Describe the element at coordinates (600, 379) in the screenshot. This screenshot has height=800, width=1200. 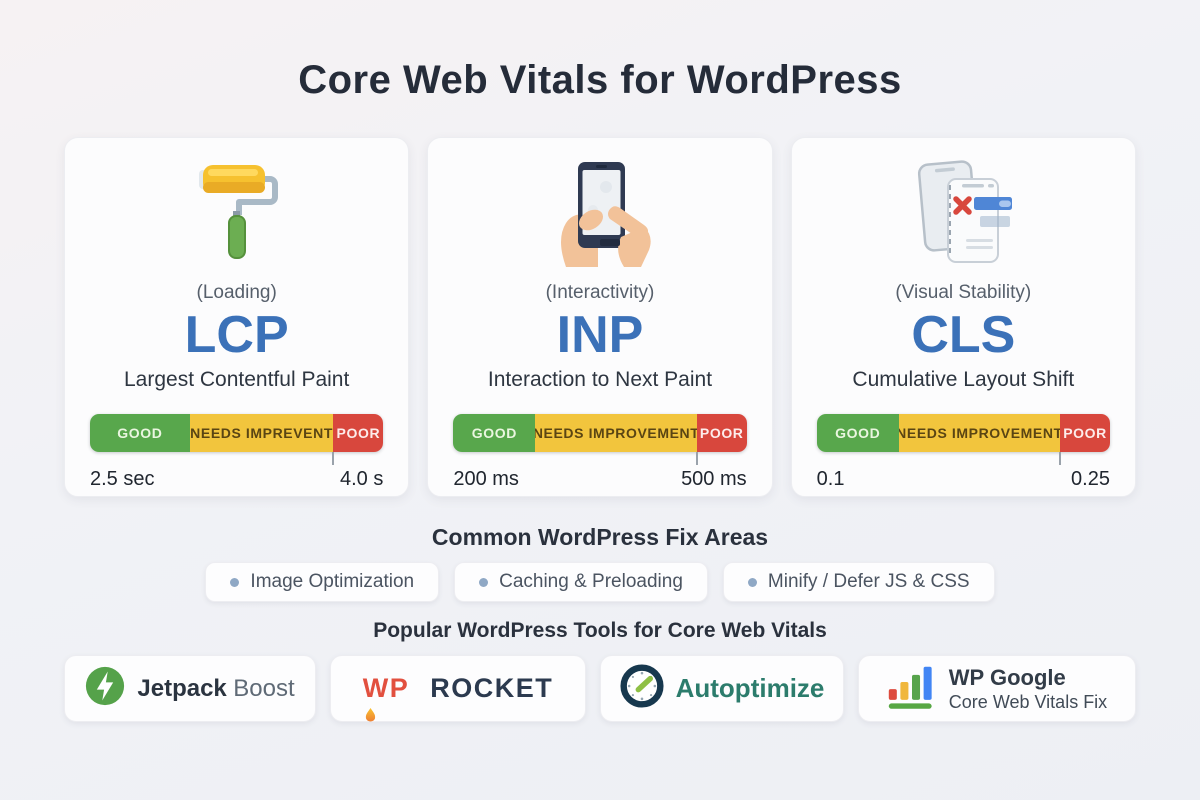
I see `metric-full-name: Interaction to Next Paint` at that location.